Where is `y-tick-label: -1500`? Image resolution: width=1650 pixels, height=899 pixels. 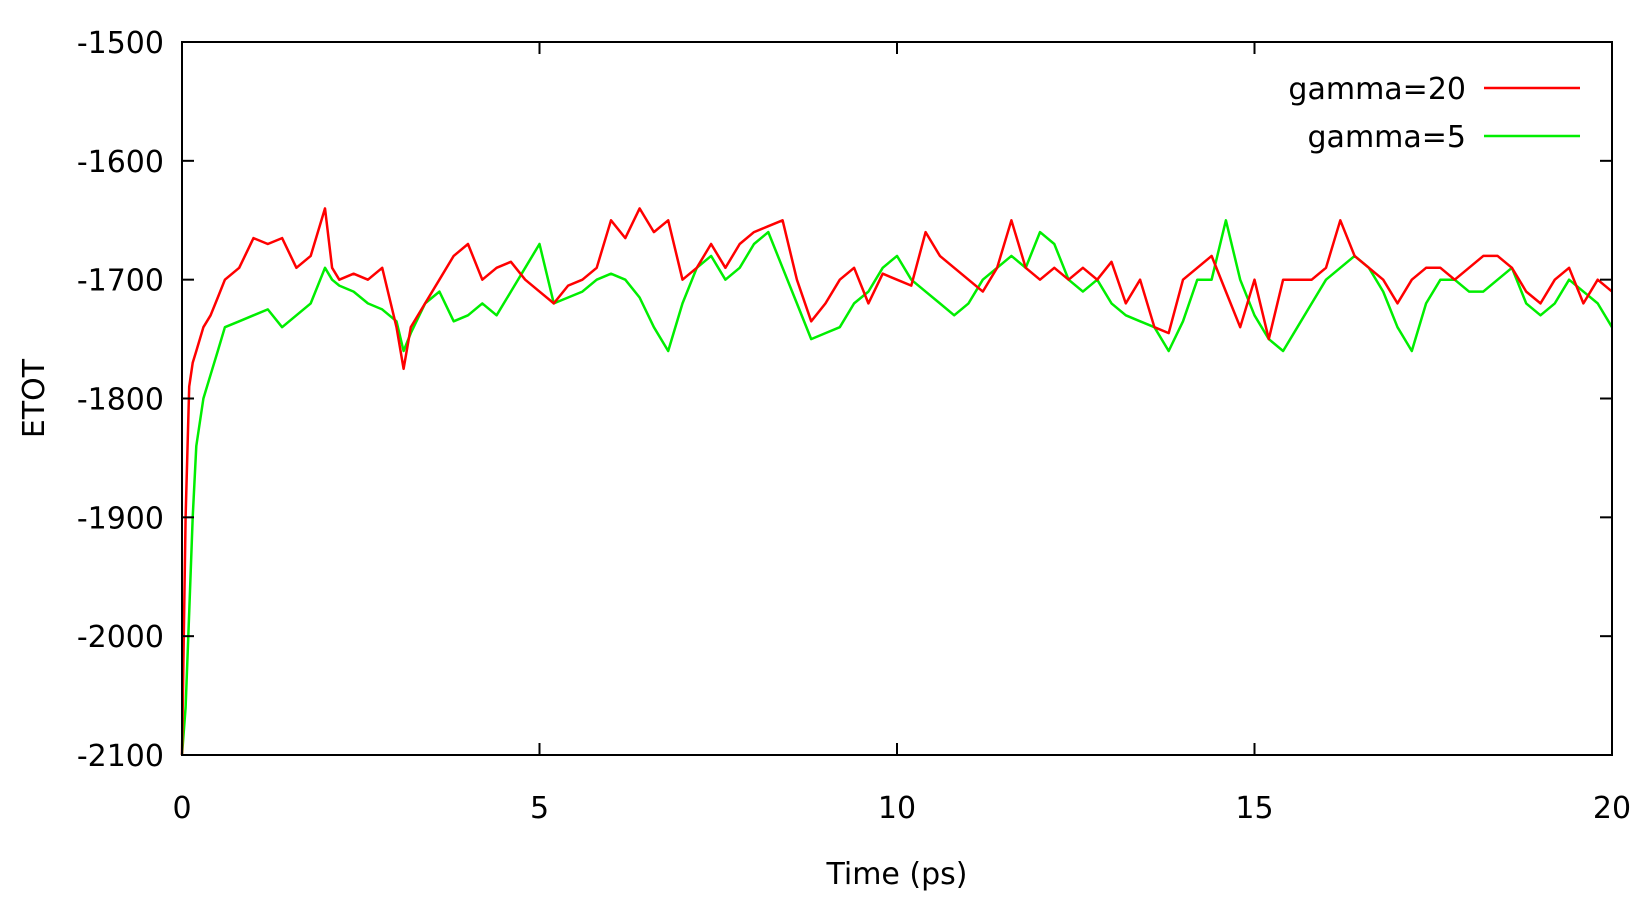
y-tick-label: -1500 is located at coordinates (120, 43).